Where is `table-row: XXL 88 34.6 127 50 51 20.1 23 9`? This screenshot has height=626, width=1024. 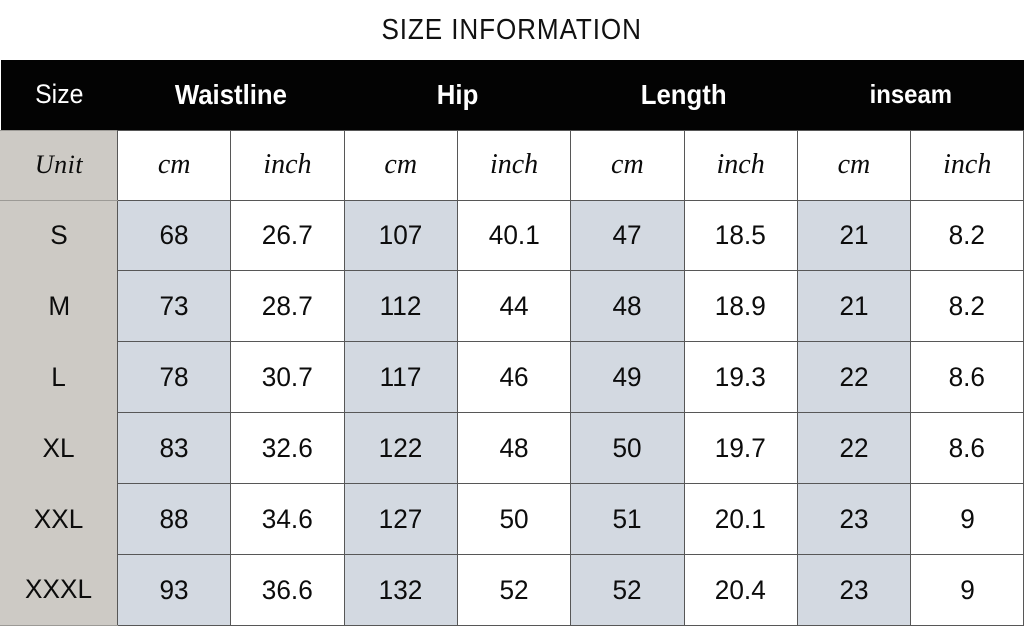
table-row: XXL 88 34.6 127 50 51 20.1 23 9 is located at coordinates (512, 519).